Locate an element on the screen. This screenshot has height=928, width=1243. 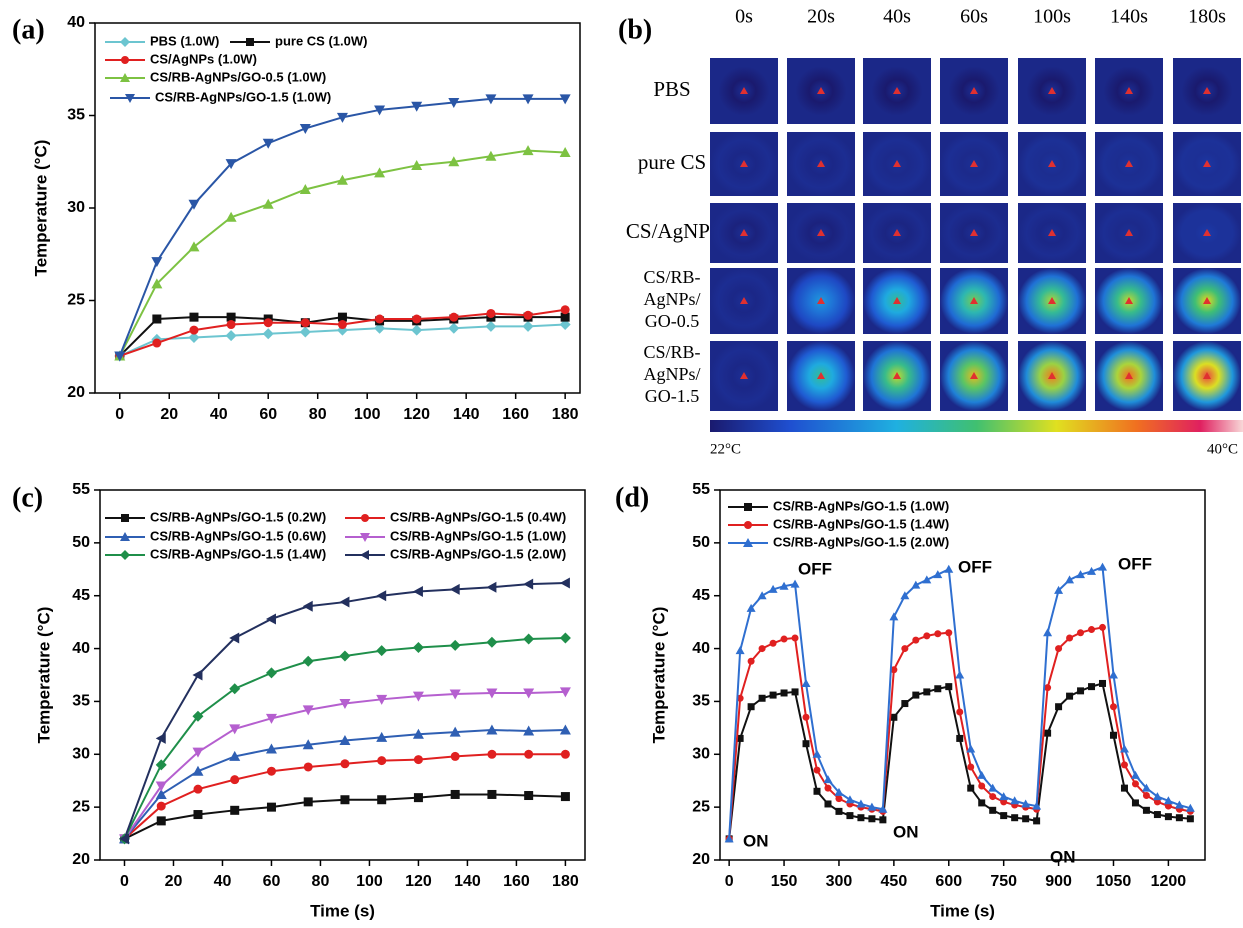
annotation: ON is located at coordinates (1063, 856).